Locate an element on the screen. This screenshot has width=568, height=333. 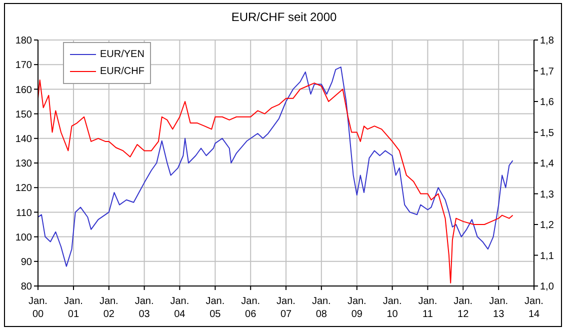
x-tick-label: Jan. 10 is located at coordinates (392, 308).